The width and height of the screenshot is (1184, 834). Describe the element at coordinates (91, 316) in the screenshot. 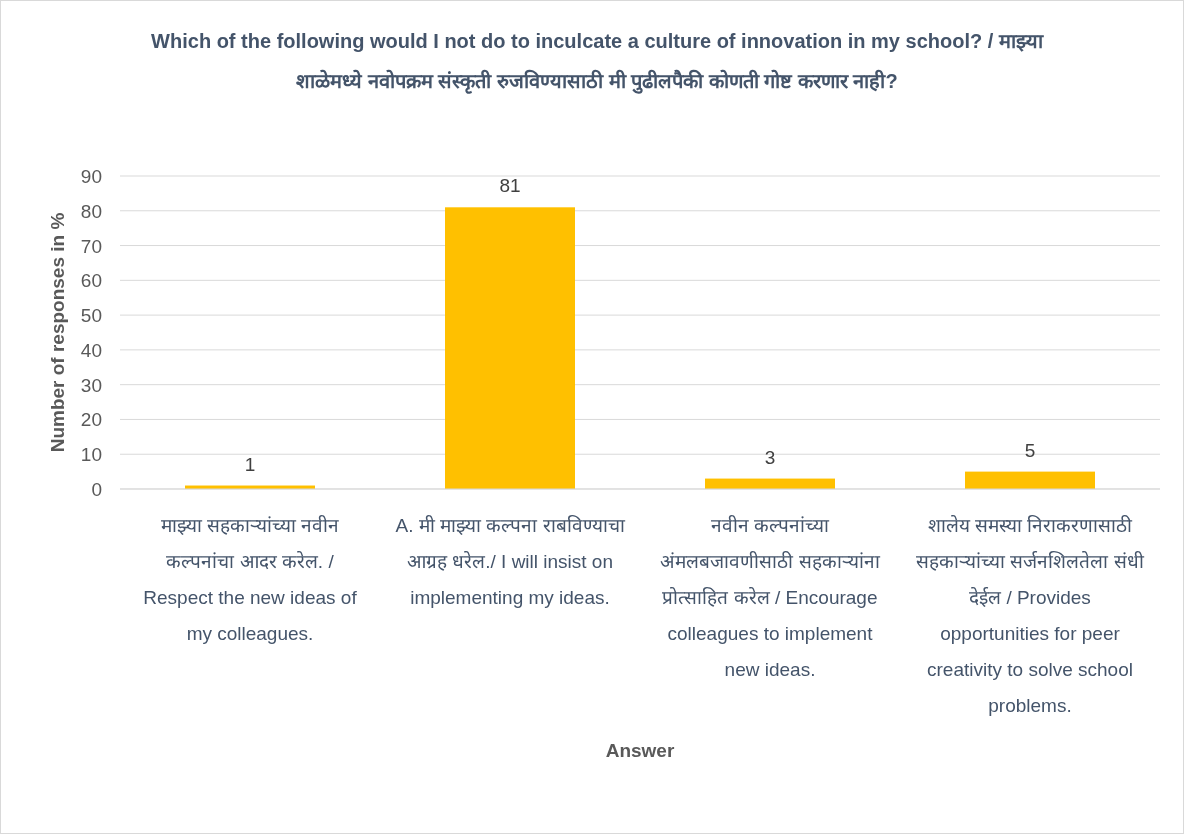

I see `y-tick-label: 50` at that location.